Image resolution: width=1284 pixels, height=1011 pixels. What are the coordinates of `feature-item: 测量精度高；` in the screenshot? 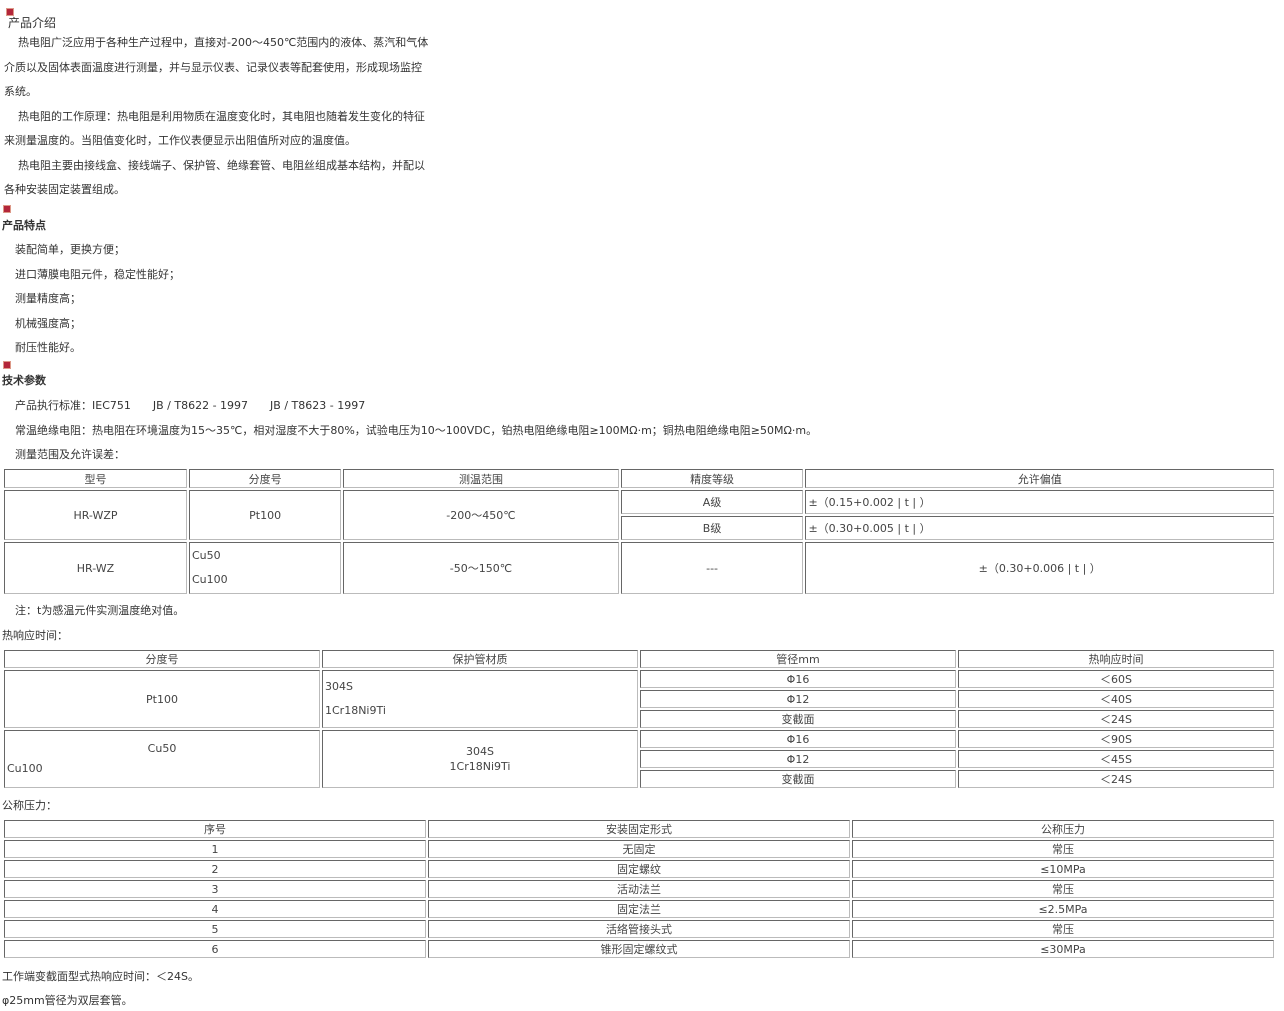 It's located at (48, 298).